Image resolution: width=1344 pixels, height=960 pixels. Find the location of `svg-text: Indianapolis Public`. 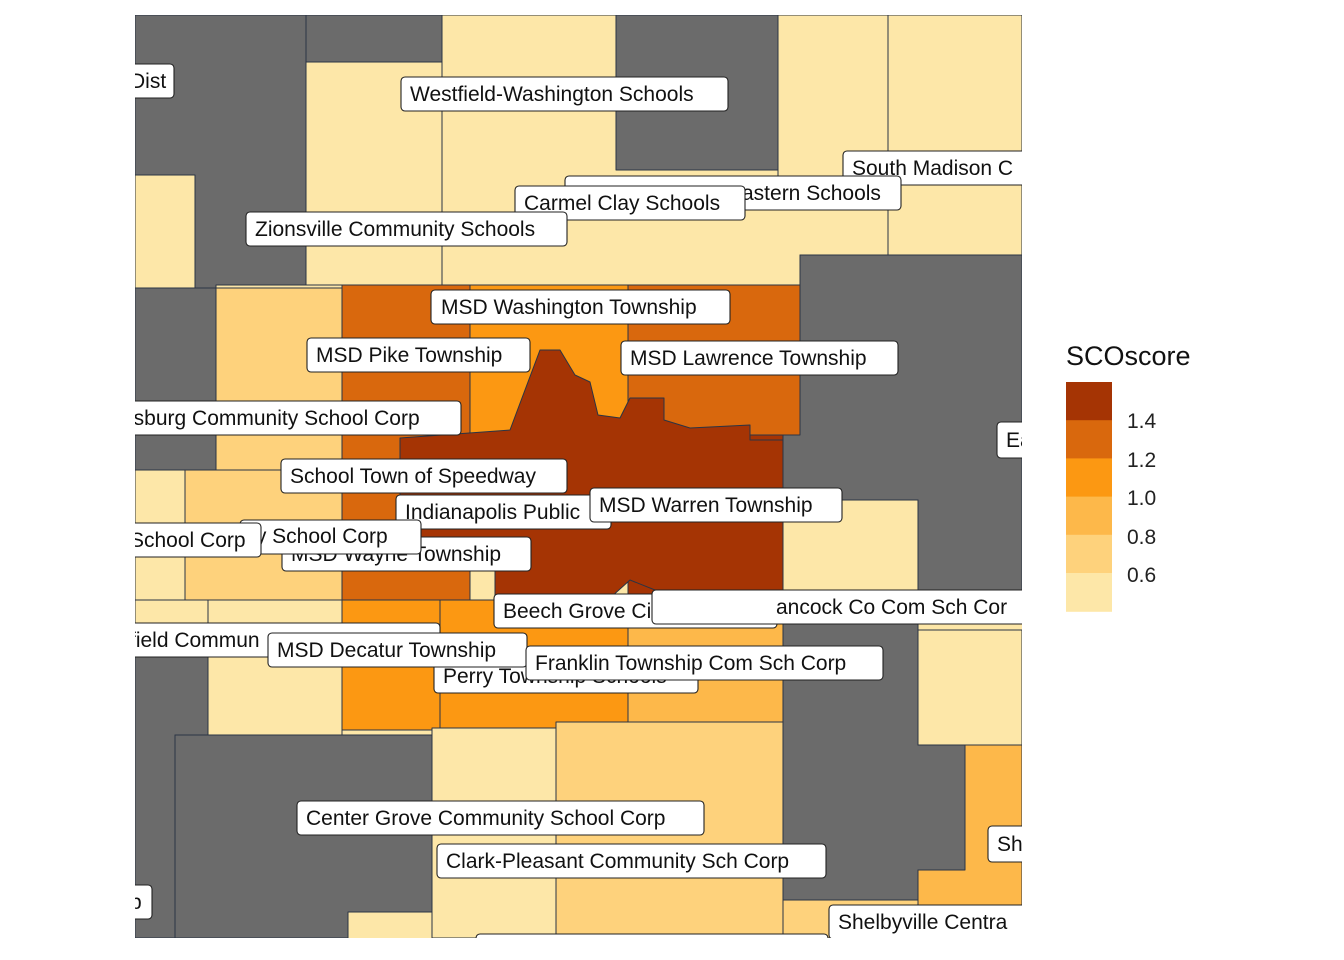

svg-text: Indianapolis Public is located at coordinates (492, 512).